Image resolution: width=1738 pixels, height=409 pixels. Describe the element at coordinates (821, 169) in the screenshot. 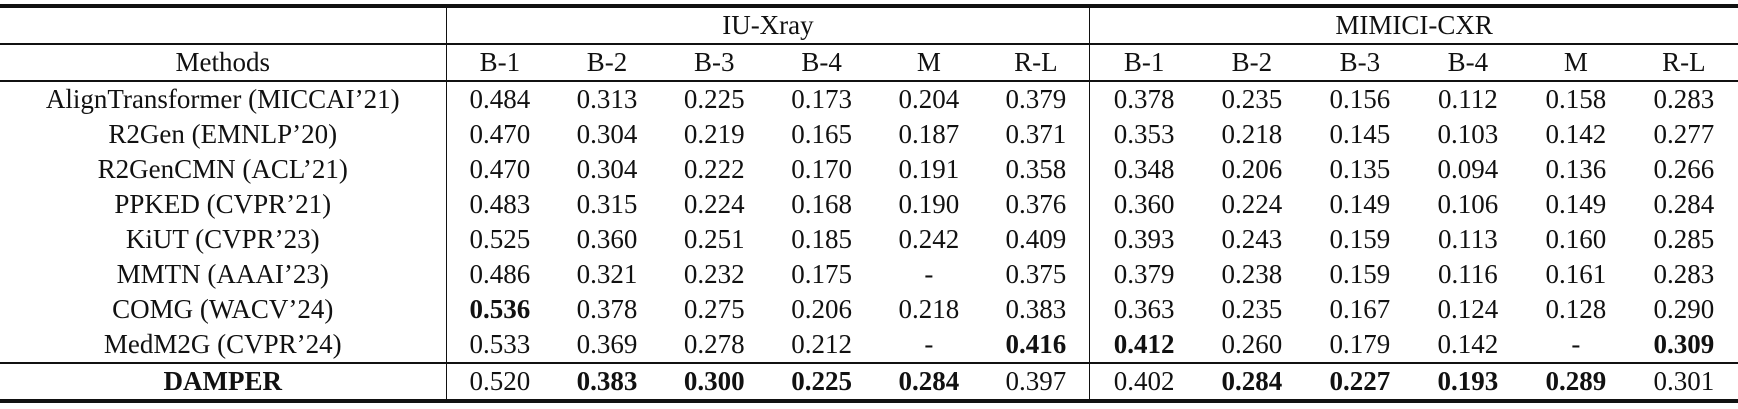

I see `metric-cell: 0.170` at that location.